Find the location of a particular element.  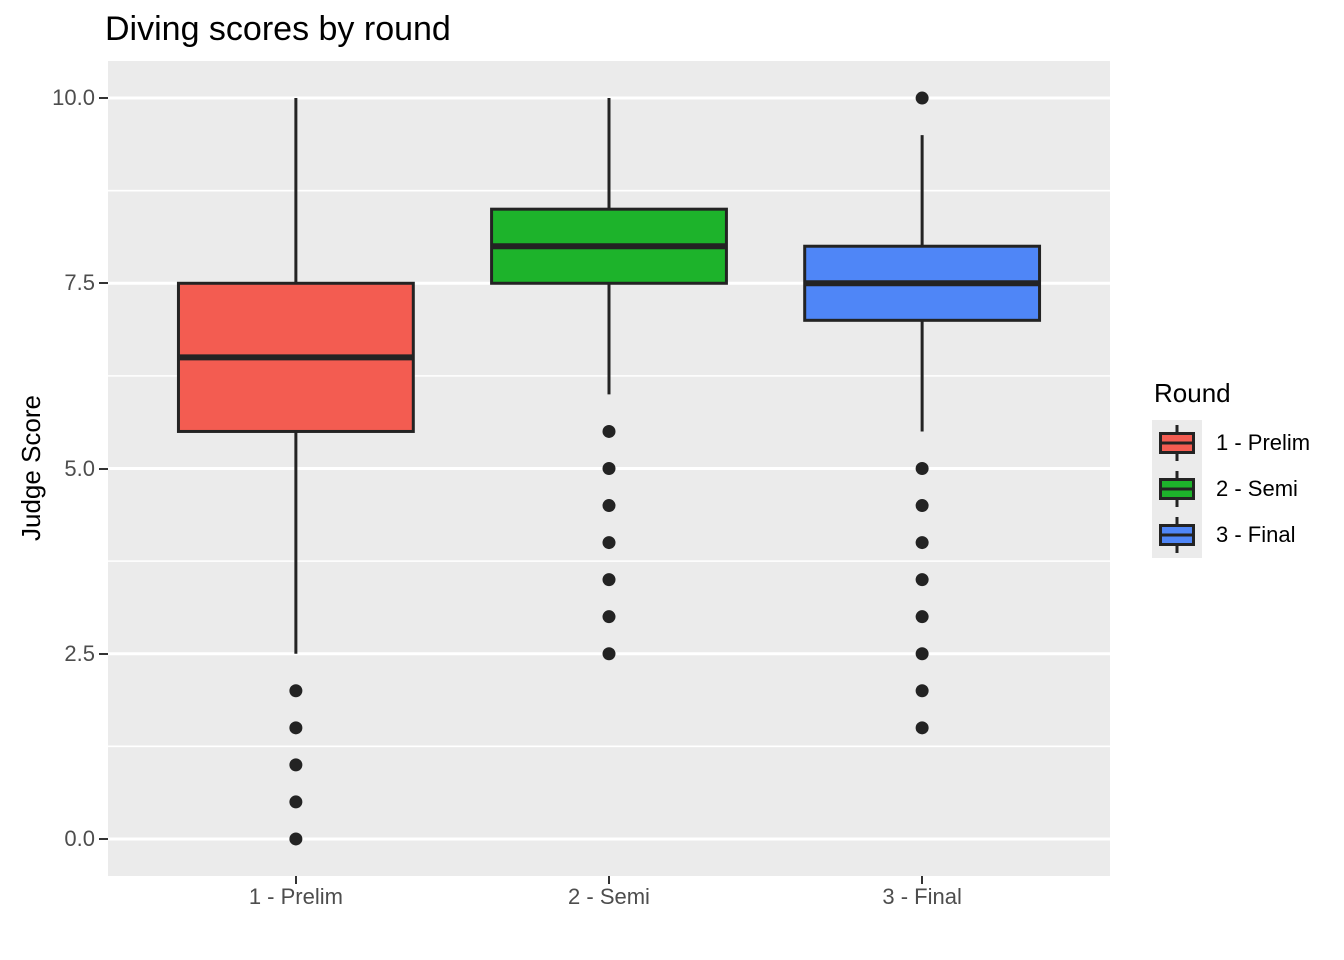

y-tick-label: 2.5 is located at coordinates (79, 653).